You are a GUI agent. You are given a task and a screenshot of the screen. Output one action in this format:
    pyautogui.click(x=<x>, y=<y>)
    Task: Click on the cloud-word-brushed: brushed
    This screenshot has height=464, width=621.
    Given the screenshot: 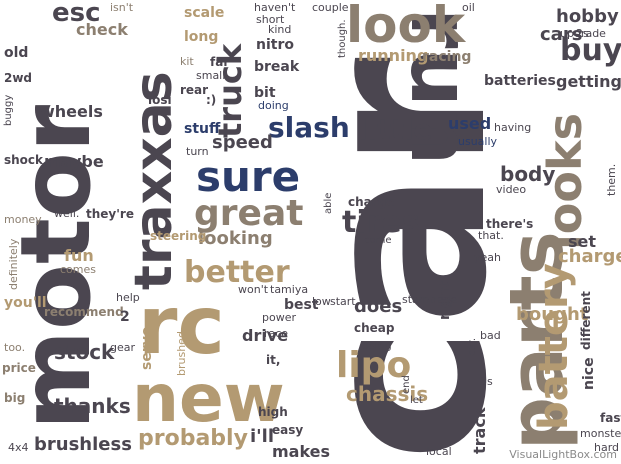 What is the action you would take?
    pyautogui.click(x=181, y=353)
    